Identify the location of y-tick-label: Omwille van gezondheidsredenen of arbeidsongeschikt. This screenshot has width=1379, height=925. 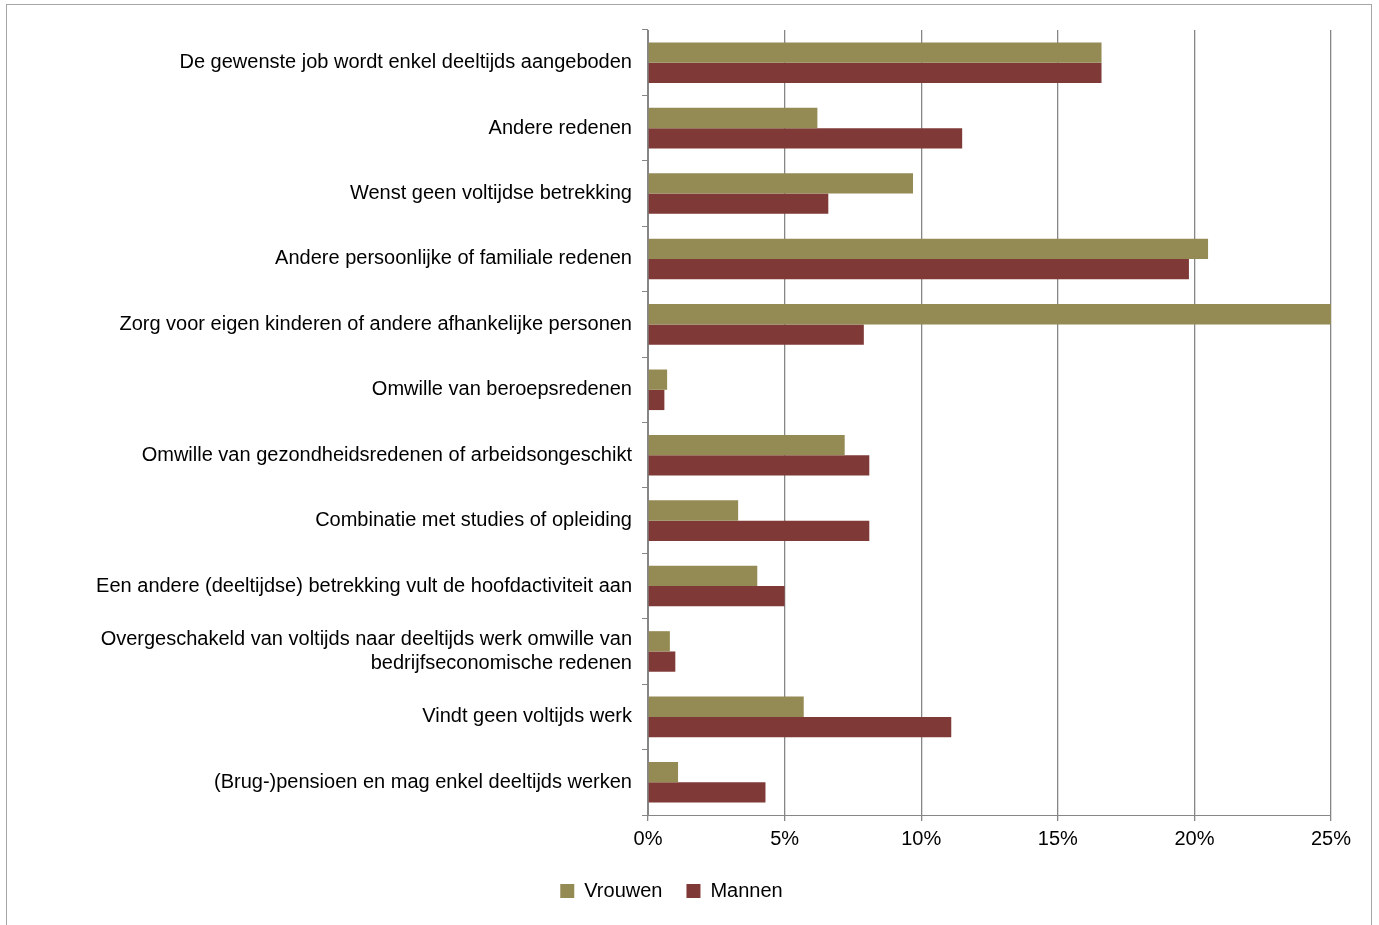
(387, 453).